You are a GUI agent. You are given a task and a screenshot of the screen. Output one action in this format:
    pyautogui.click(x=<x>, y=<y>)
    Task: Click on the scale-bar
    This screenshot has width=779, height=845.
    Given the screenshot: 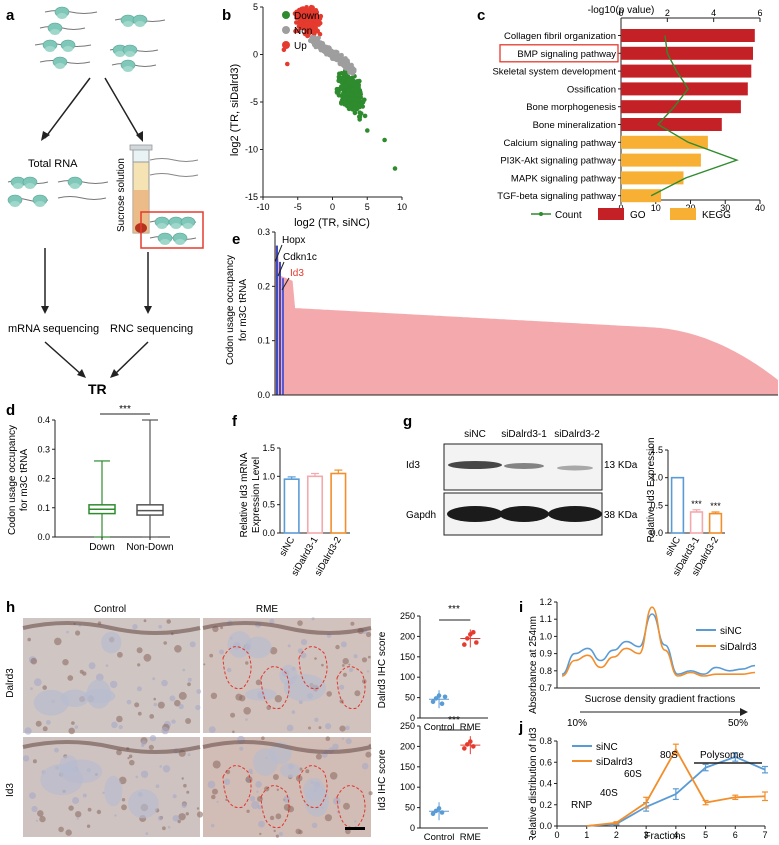 What is the action you would take?
    pyautogui.click(x=355, y=828)
    